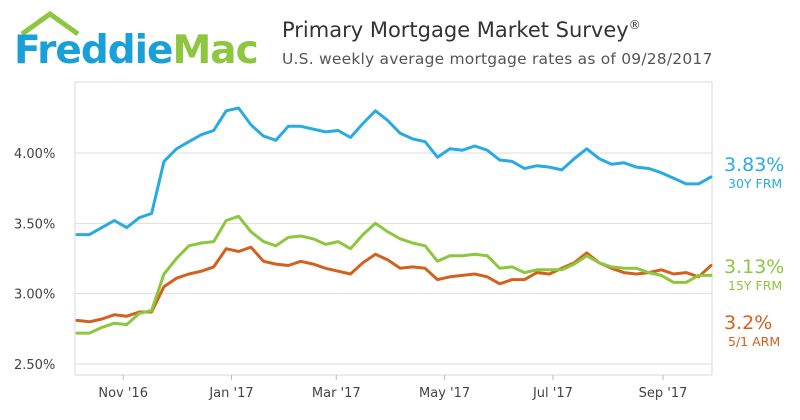 The width and height of the screenshot is (800, 420). I want to click on y-tick-label: 2.50%, so click(34, 365).